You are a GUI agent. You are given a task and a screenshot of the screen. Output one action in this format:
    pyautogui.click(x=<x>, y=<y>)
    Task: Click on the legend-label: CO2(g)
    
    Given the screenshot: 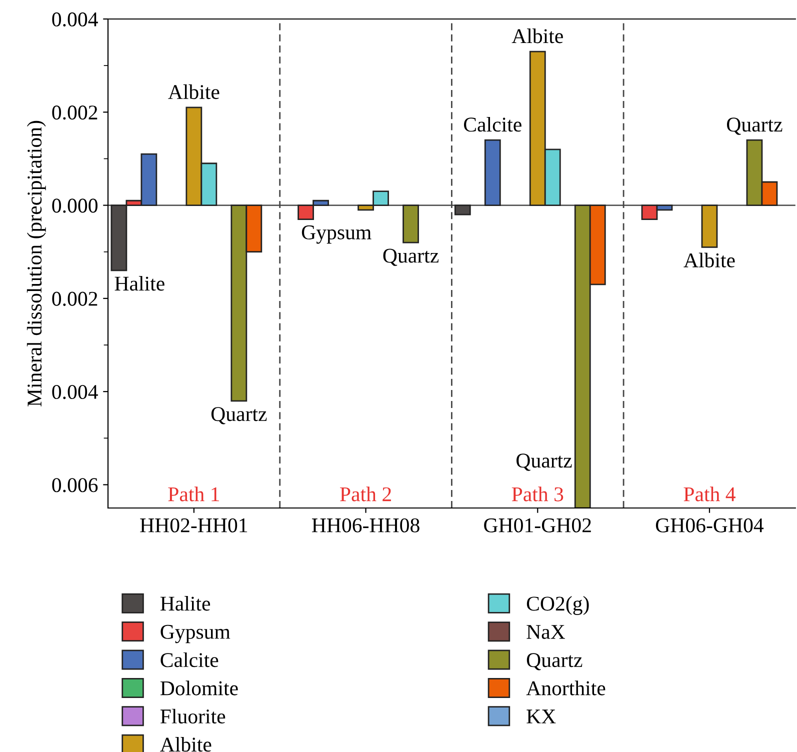 What is the action you would take?
    pyautogui.click(x=557, y=605)
    